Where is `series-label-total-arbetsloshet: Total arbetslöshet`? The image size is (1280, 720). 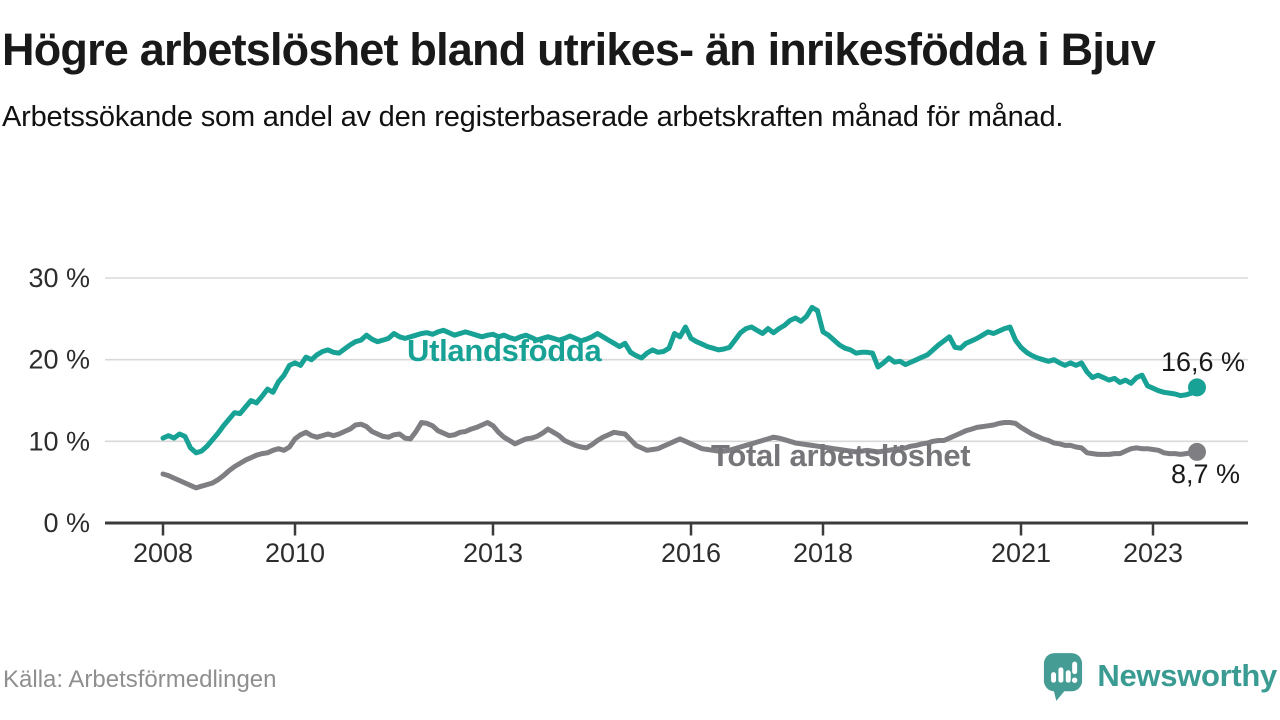 series-label-total-arbetsloshet: Total arbetslöshet is located at coordinates (841, 455).